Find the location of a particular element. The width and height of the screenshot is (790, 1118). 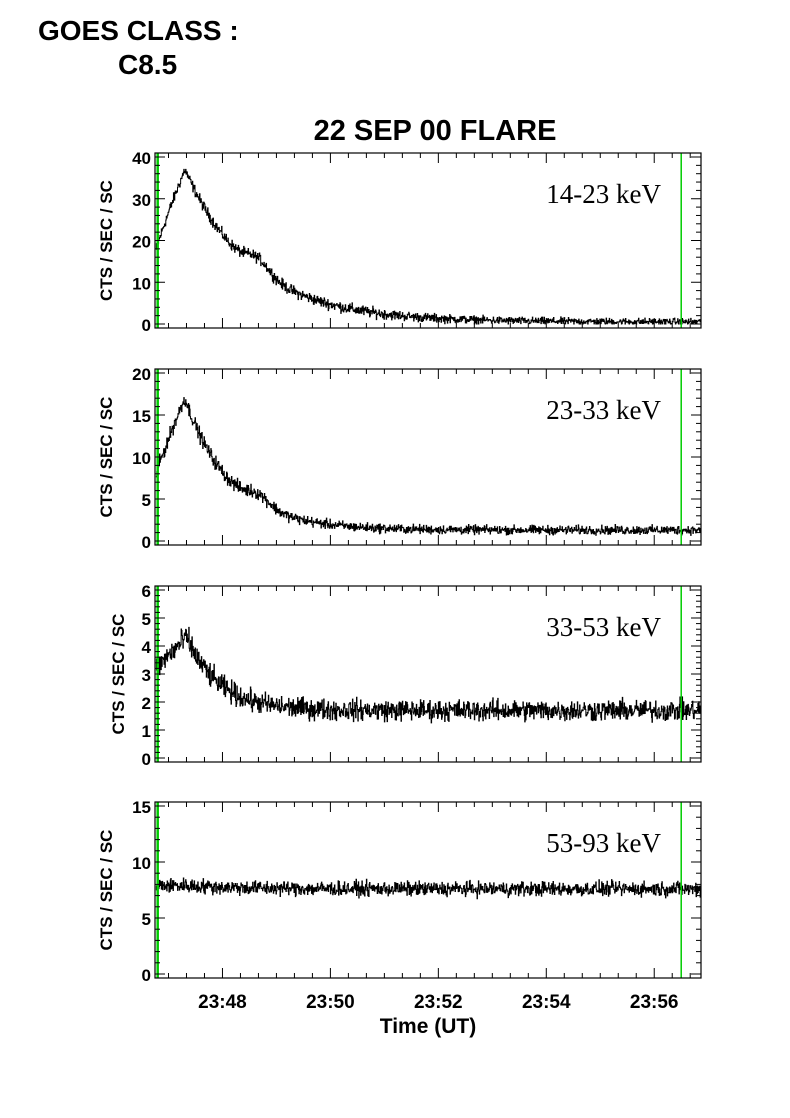

panel-4: 0 5 10 15 CTS / SEC / SC 53-93 keV is located at coordinates (399, 891).